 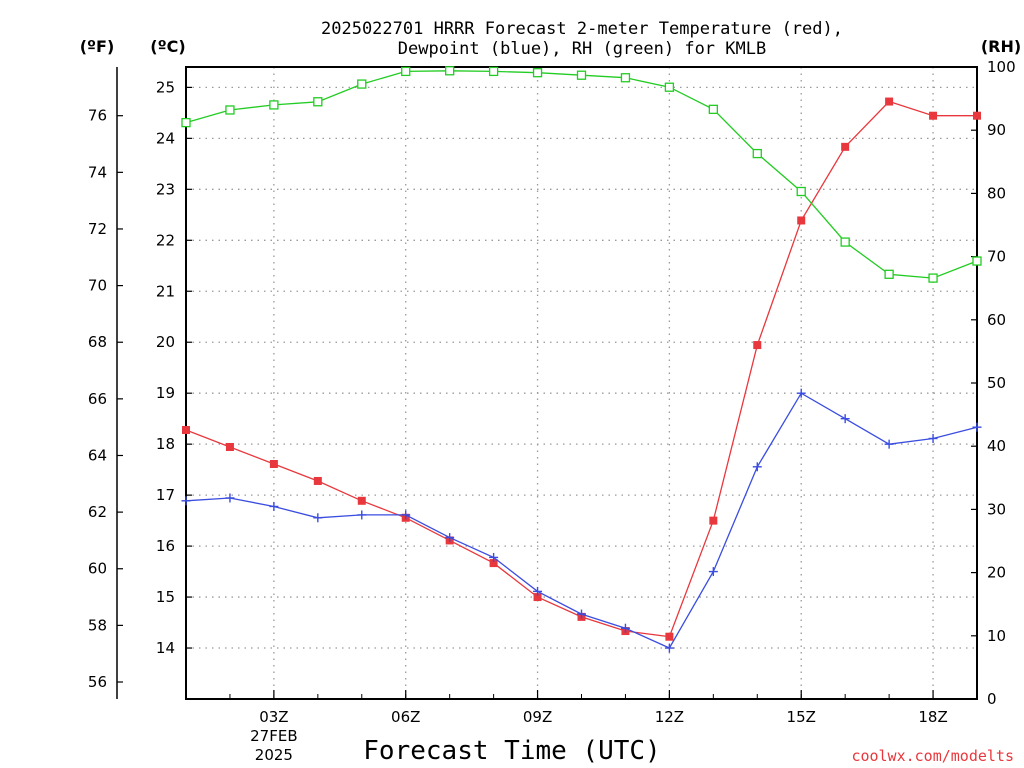 I want to click on fahrenheit-tick-label: 68, so click(x=97, y=342).